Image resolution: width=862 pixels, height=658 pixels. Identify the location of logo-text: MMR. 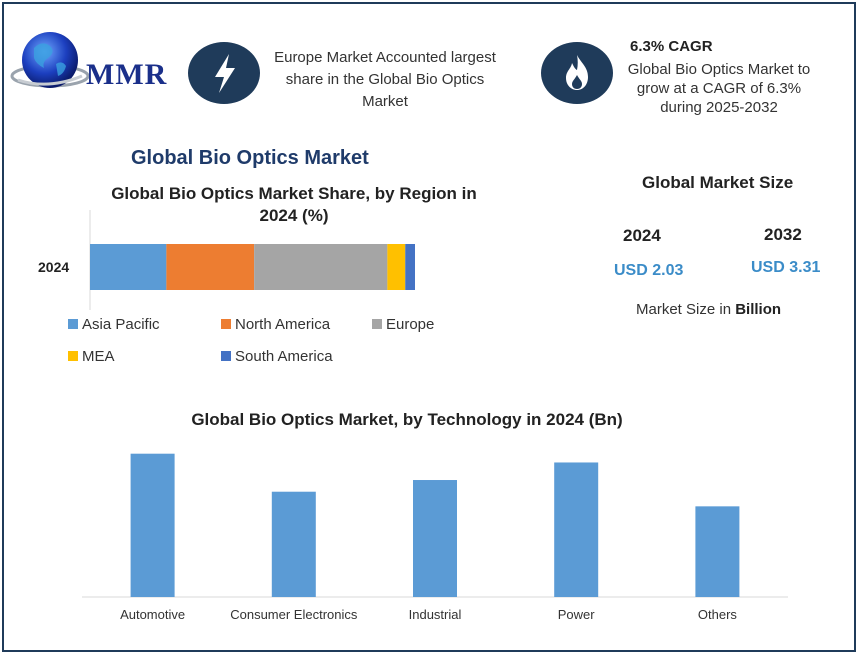
(127, 74).